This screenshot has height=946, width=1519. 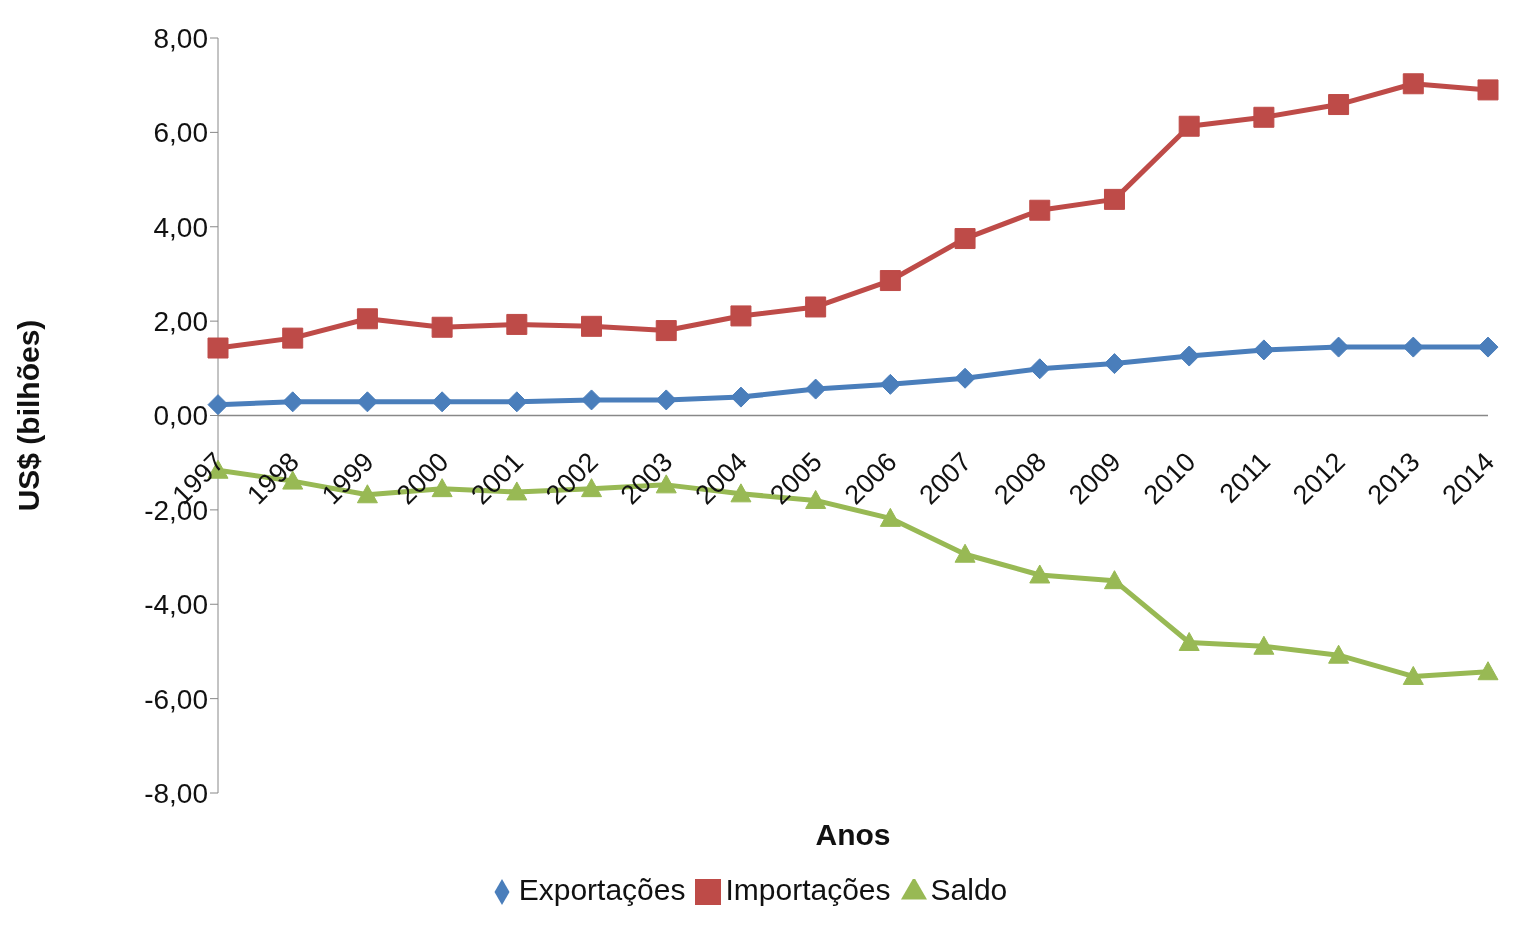 I want to click on y-tick-label: 2,00, so click(x=180, y=322).